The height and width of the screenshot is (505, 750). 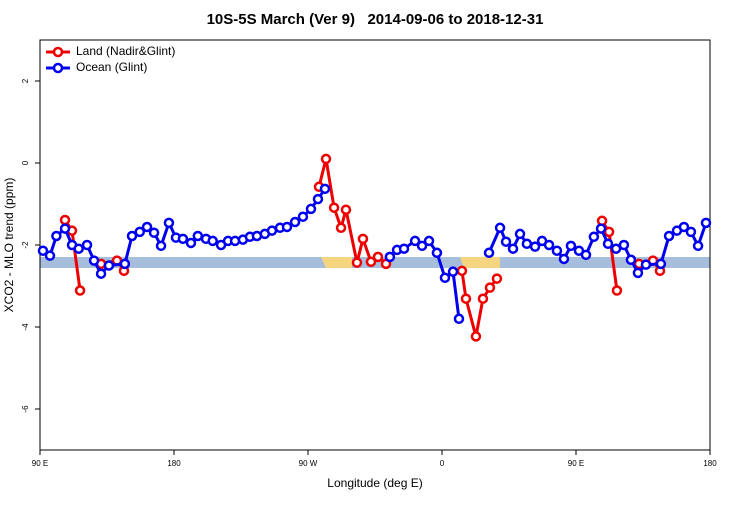 I want to click on x-tick-label: 0, so click(x=442, y=463).